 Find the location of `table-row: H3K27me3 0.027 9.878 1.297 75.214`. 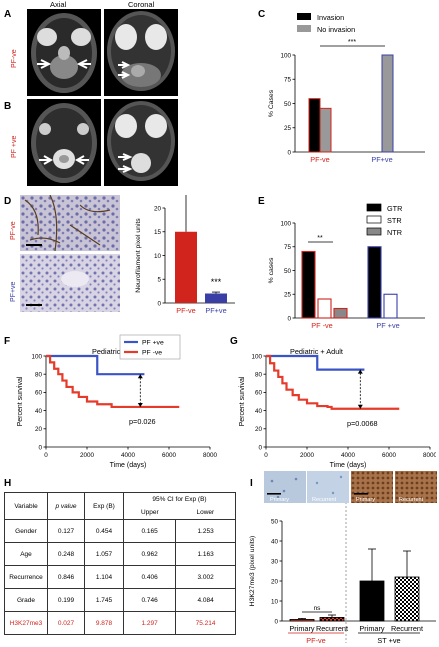

table-row: H3K27me3 0.027 9.878 1.297 75.214 is located at coordinates (120, 623).